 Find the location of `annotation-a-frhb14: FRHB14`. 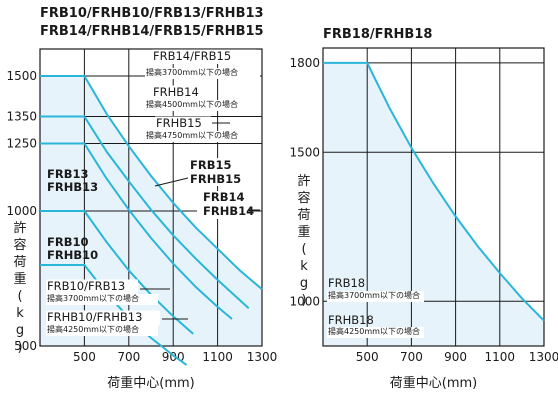

annotation-a-frhb14: FRHB14 is located at coordinates (176, 92).